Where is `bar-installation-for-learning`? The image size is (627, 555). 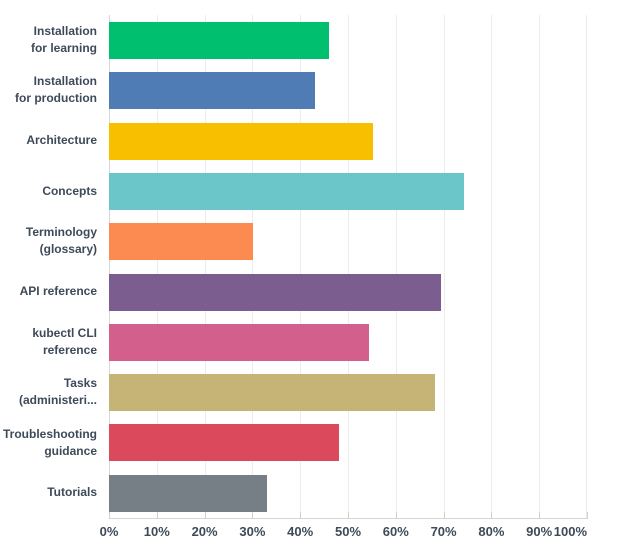 bar-installation-for-learning is located at coordinates (219, 40).